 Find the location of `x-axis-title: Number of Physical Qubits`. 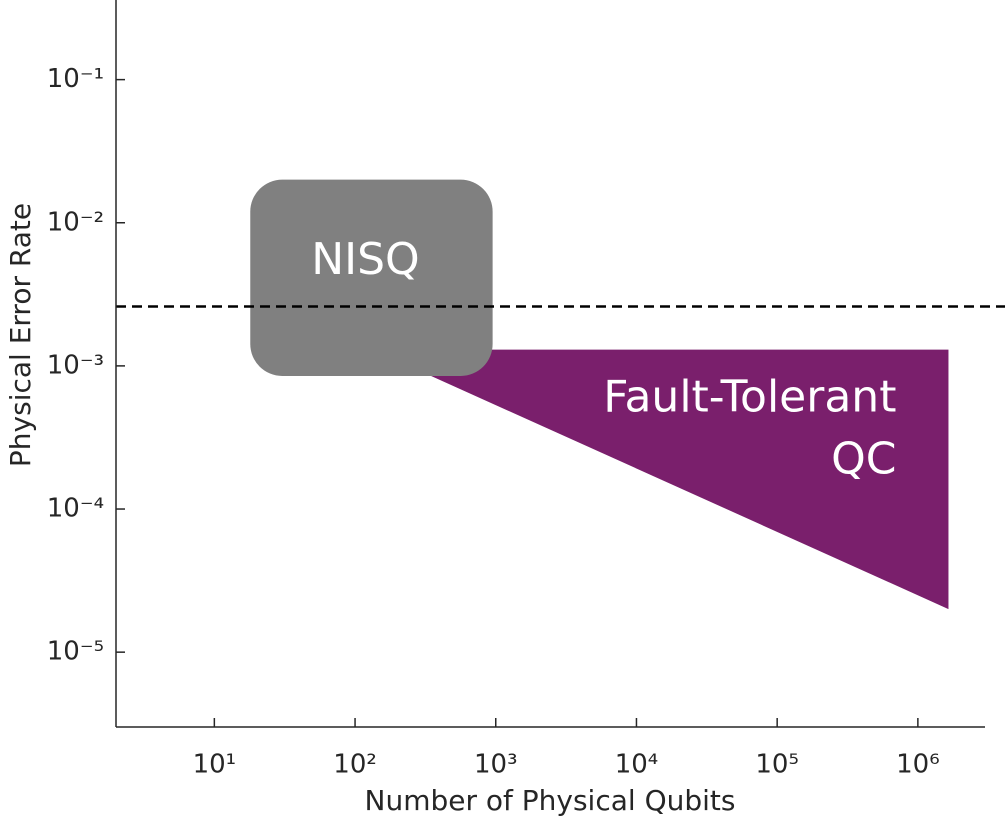

x-axis-title: Number of Physical Qubits is located at coordinates (550, 800).